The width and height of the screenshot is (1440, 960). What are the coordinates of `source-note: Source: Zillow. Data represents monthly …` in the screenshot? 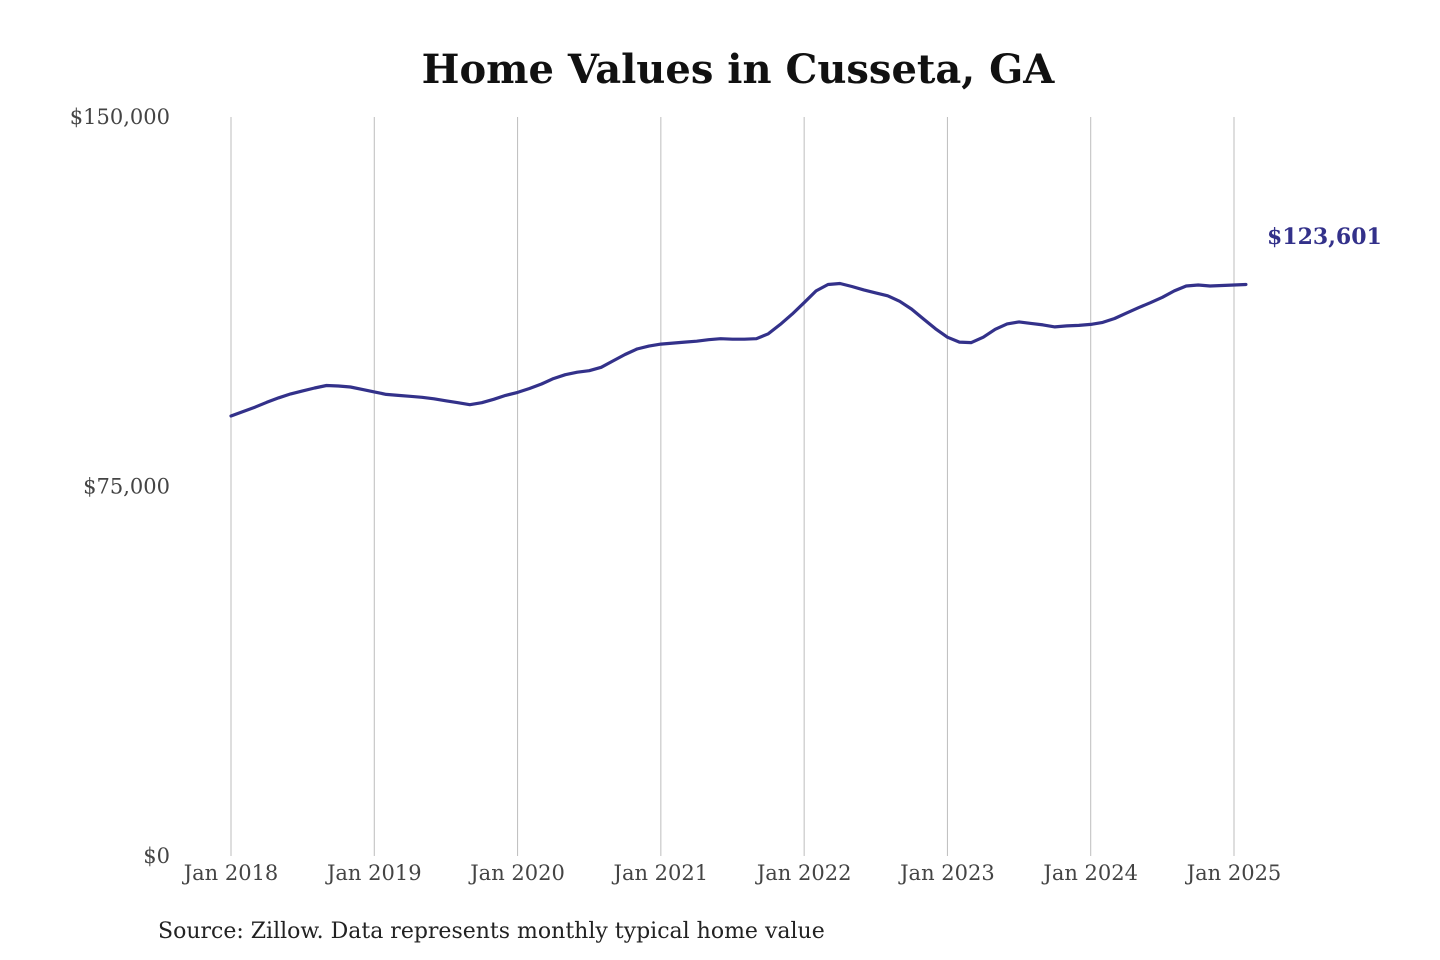 It's located at (491, 931).